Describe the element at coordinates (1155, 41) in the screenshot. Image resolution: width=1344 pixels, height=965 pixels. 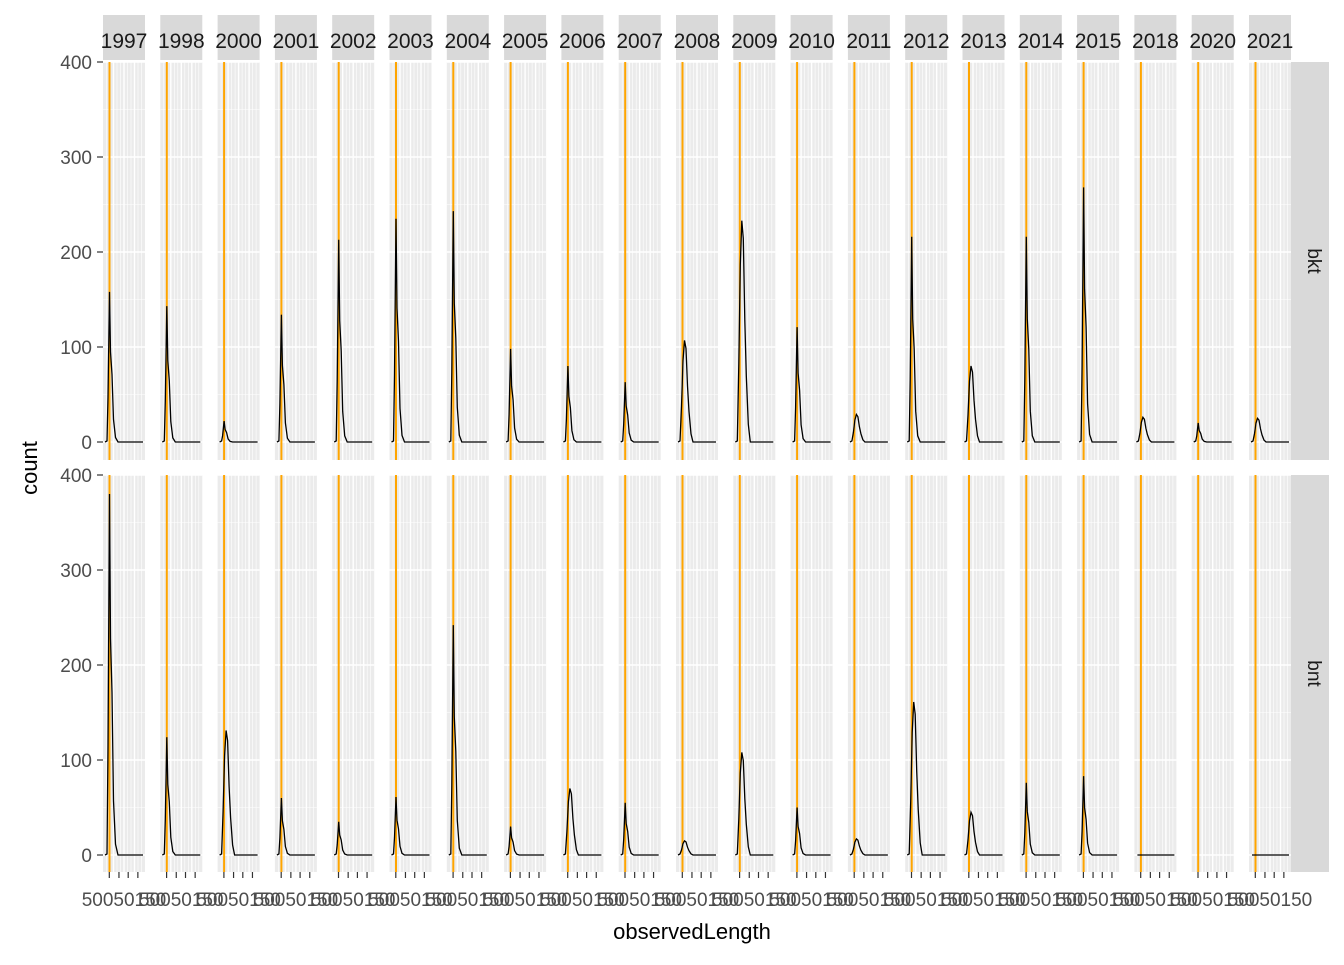
I see `facet-label-2018: 2018` at that location.